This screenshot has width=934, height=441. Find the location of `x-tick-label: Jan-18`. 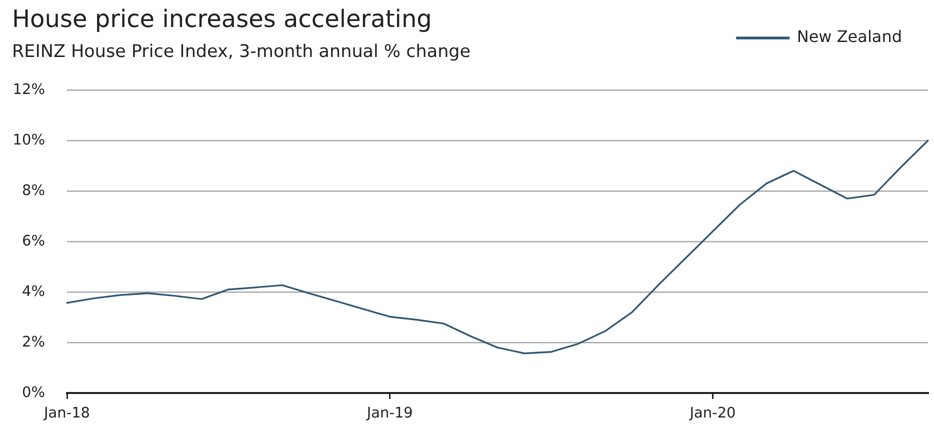

x-tick-label: Jan-18 is located at coordinates (66, 413).